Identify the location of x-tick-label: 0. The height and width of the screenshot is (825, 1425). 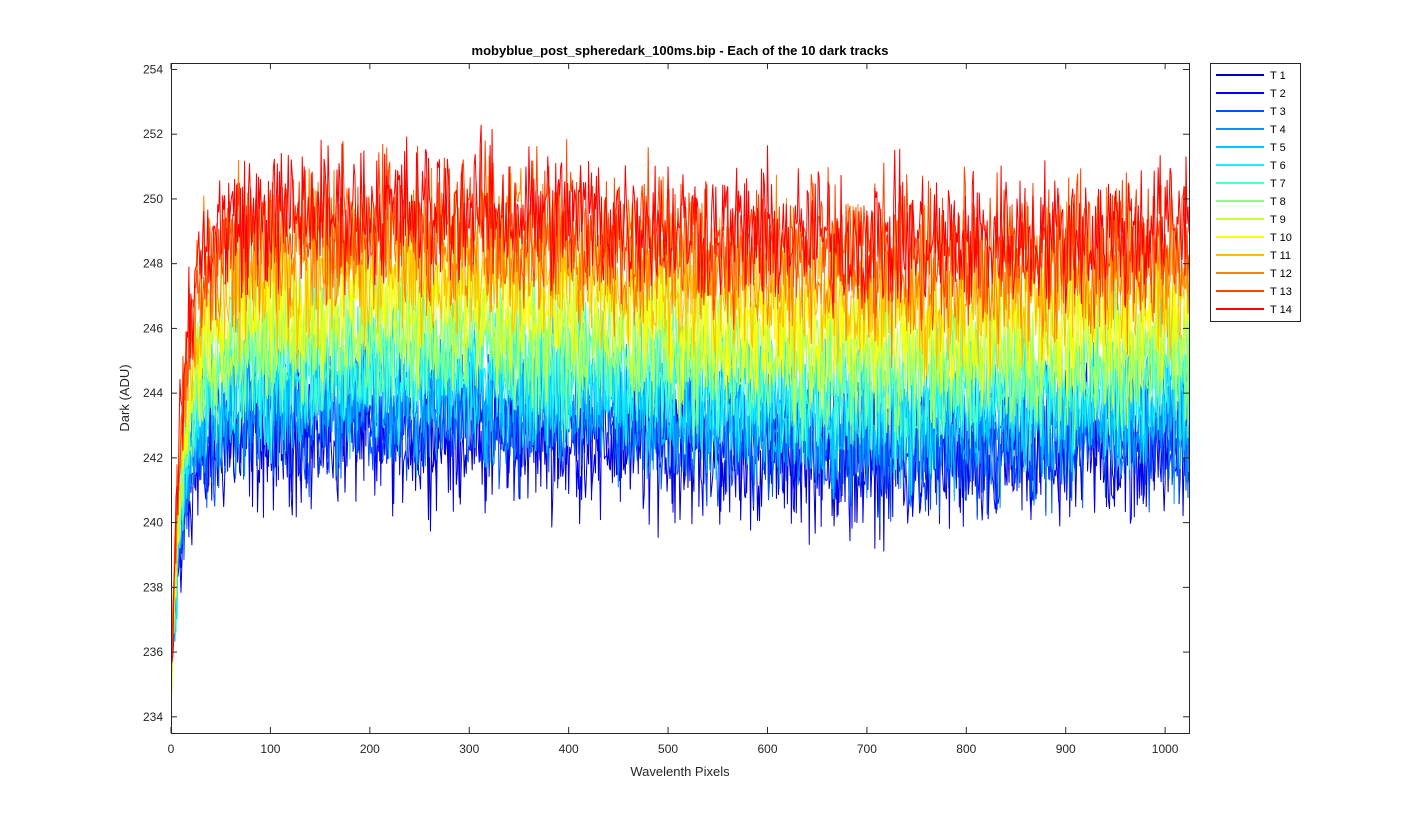
(171, 749).